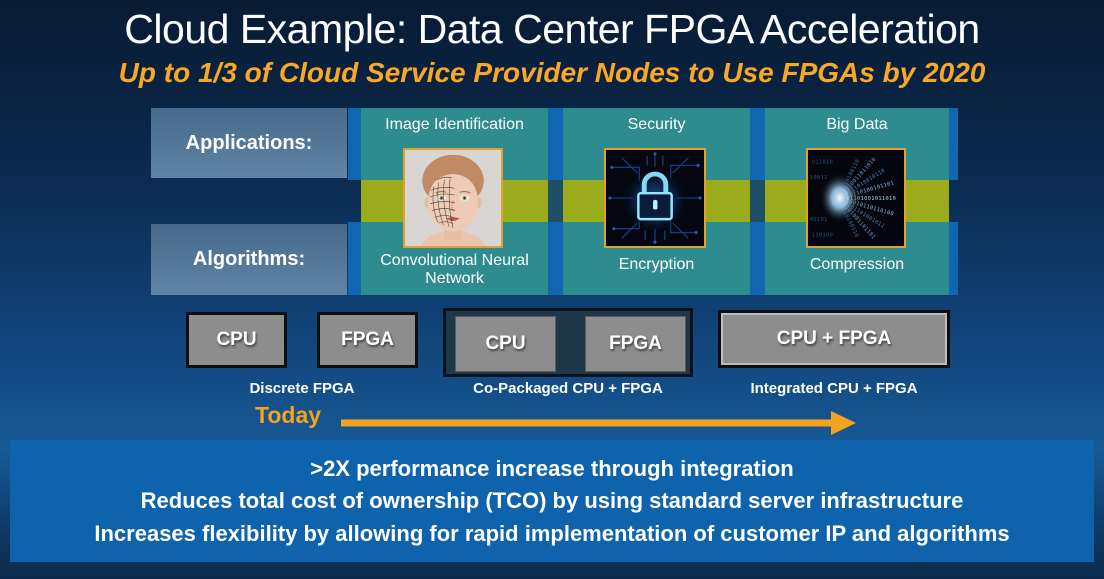 The width and height of the screenshot is (1104, 579). I want to click on svg-text: 10011, so click(819, 178).